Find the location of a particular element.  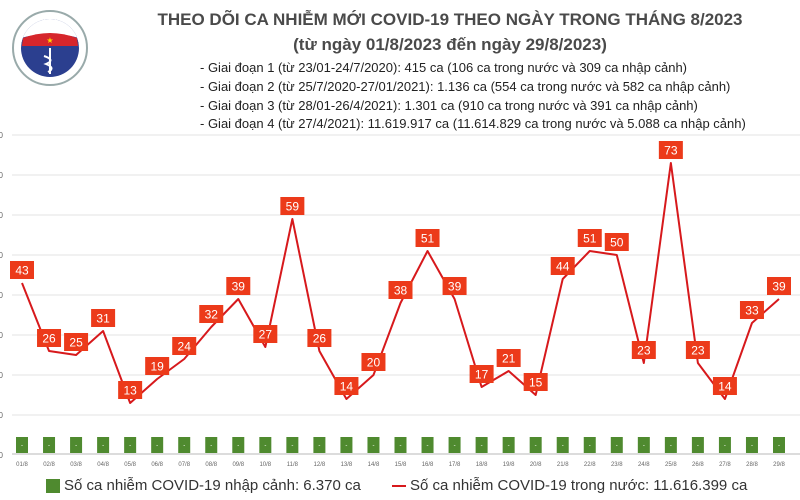

data-label: 27 is located at coordinates (266, 335).